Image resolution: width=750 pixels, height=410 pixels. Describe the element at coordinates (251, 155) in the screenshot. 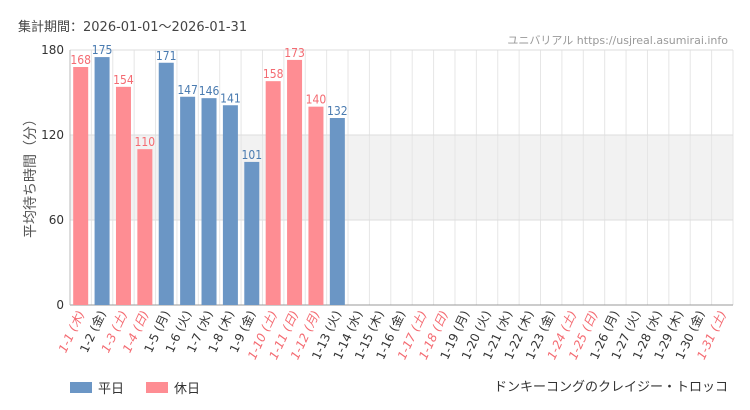

I see `bar-value-label: 101` at that location.